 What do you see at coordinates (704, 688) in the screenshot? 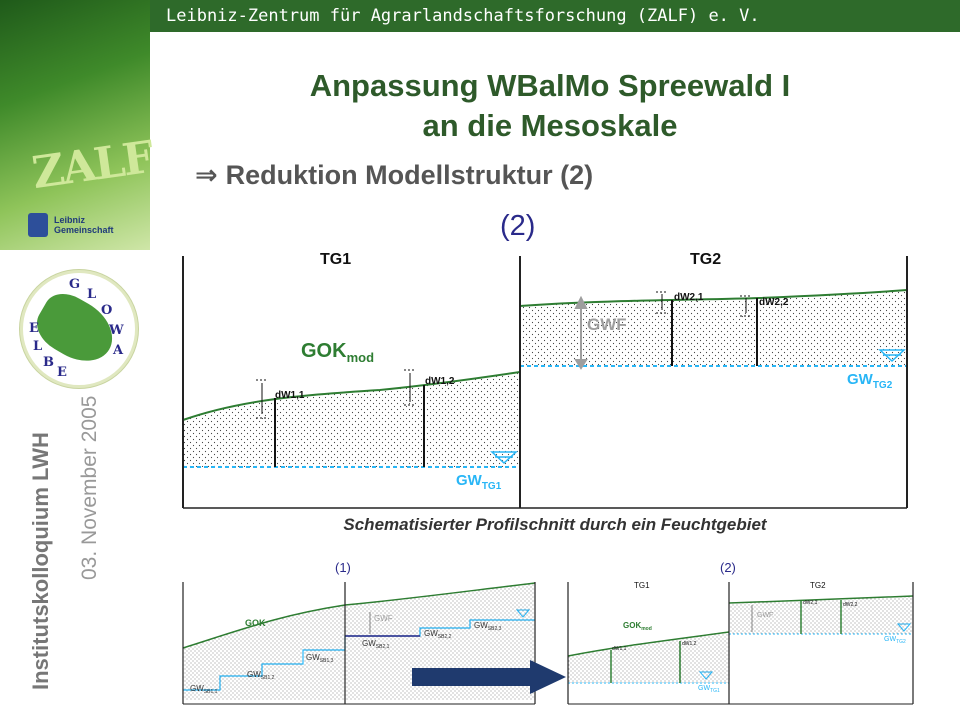
I see `thumb2-gw-tg1-main: GW` at bounding box center [704, 688].